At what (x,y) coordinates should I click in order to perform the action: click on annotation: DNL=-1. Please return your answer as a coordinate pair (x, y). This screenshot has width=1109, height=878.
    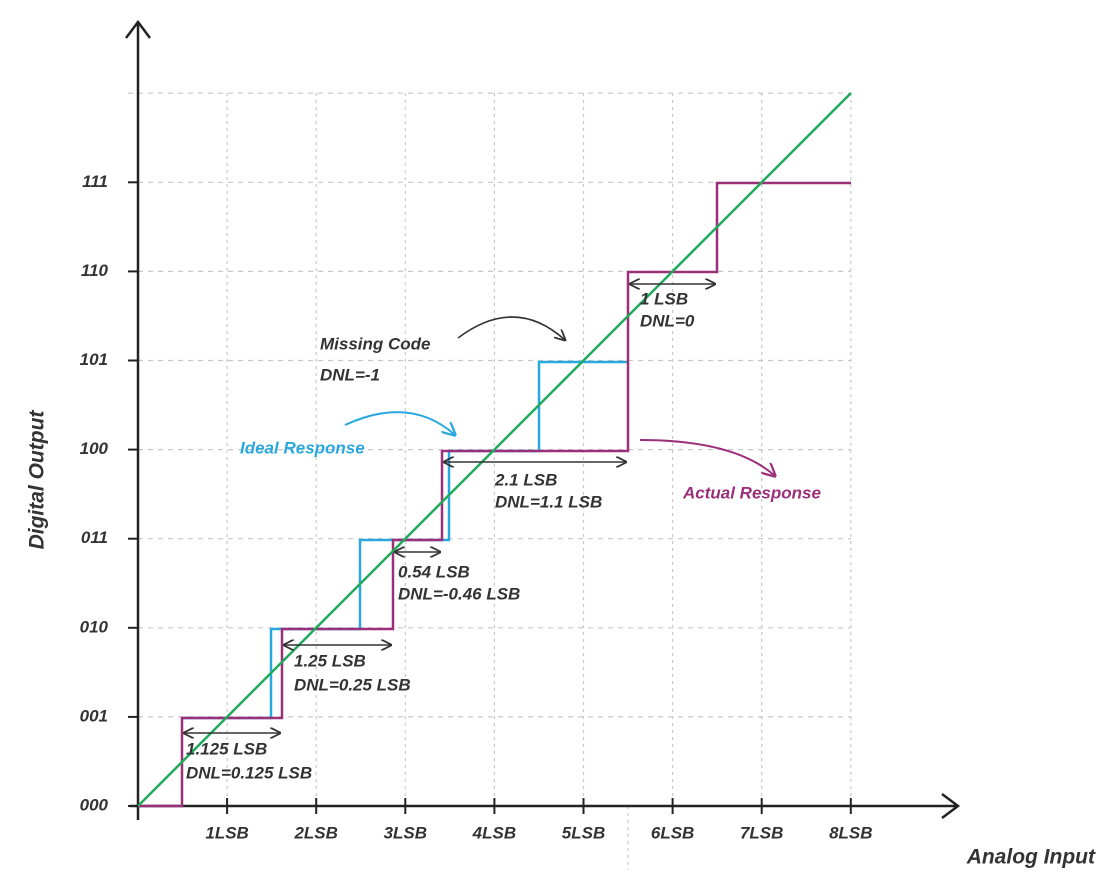
    Looking at the image, I should click on (350, 374).